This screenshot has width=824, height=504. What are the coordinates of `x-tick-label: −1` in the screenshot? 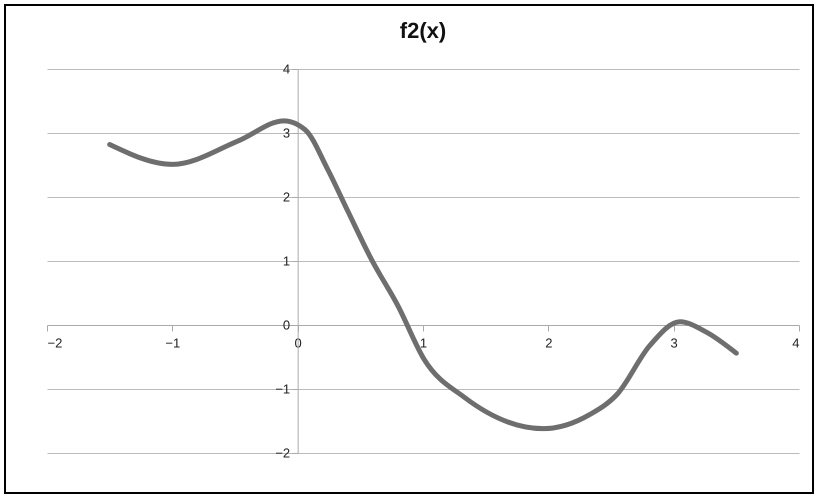 It's located at (172, 343).